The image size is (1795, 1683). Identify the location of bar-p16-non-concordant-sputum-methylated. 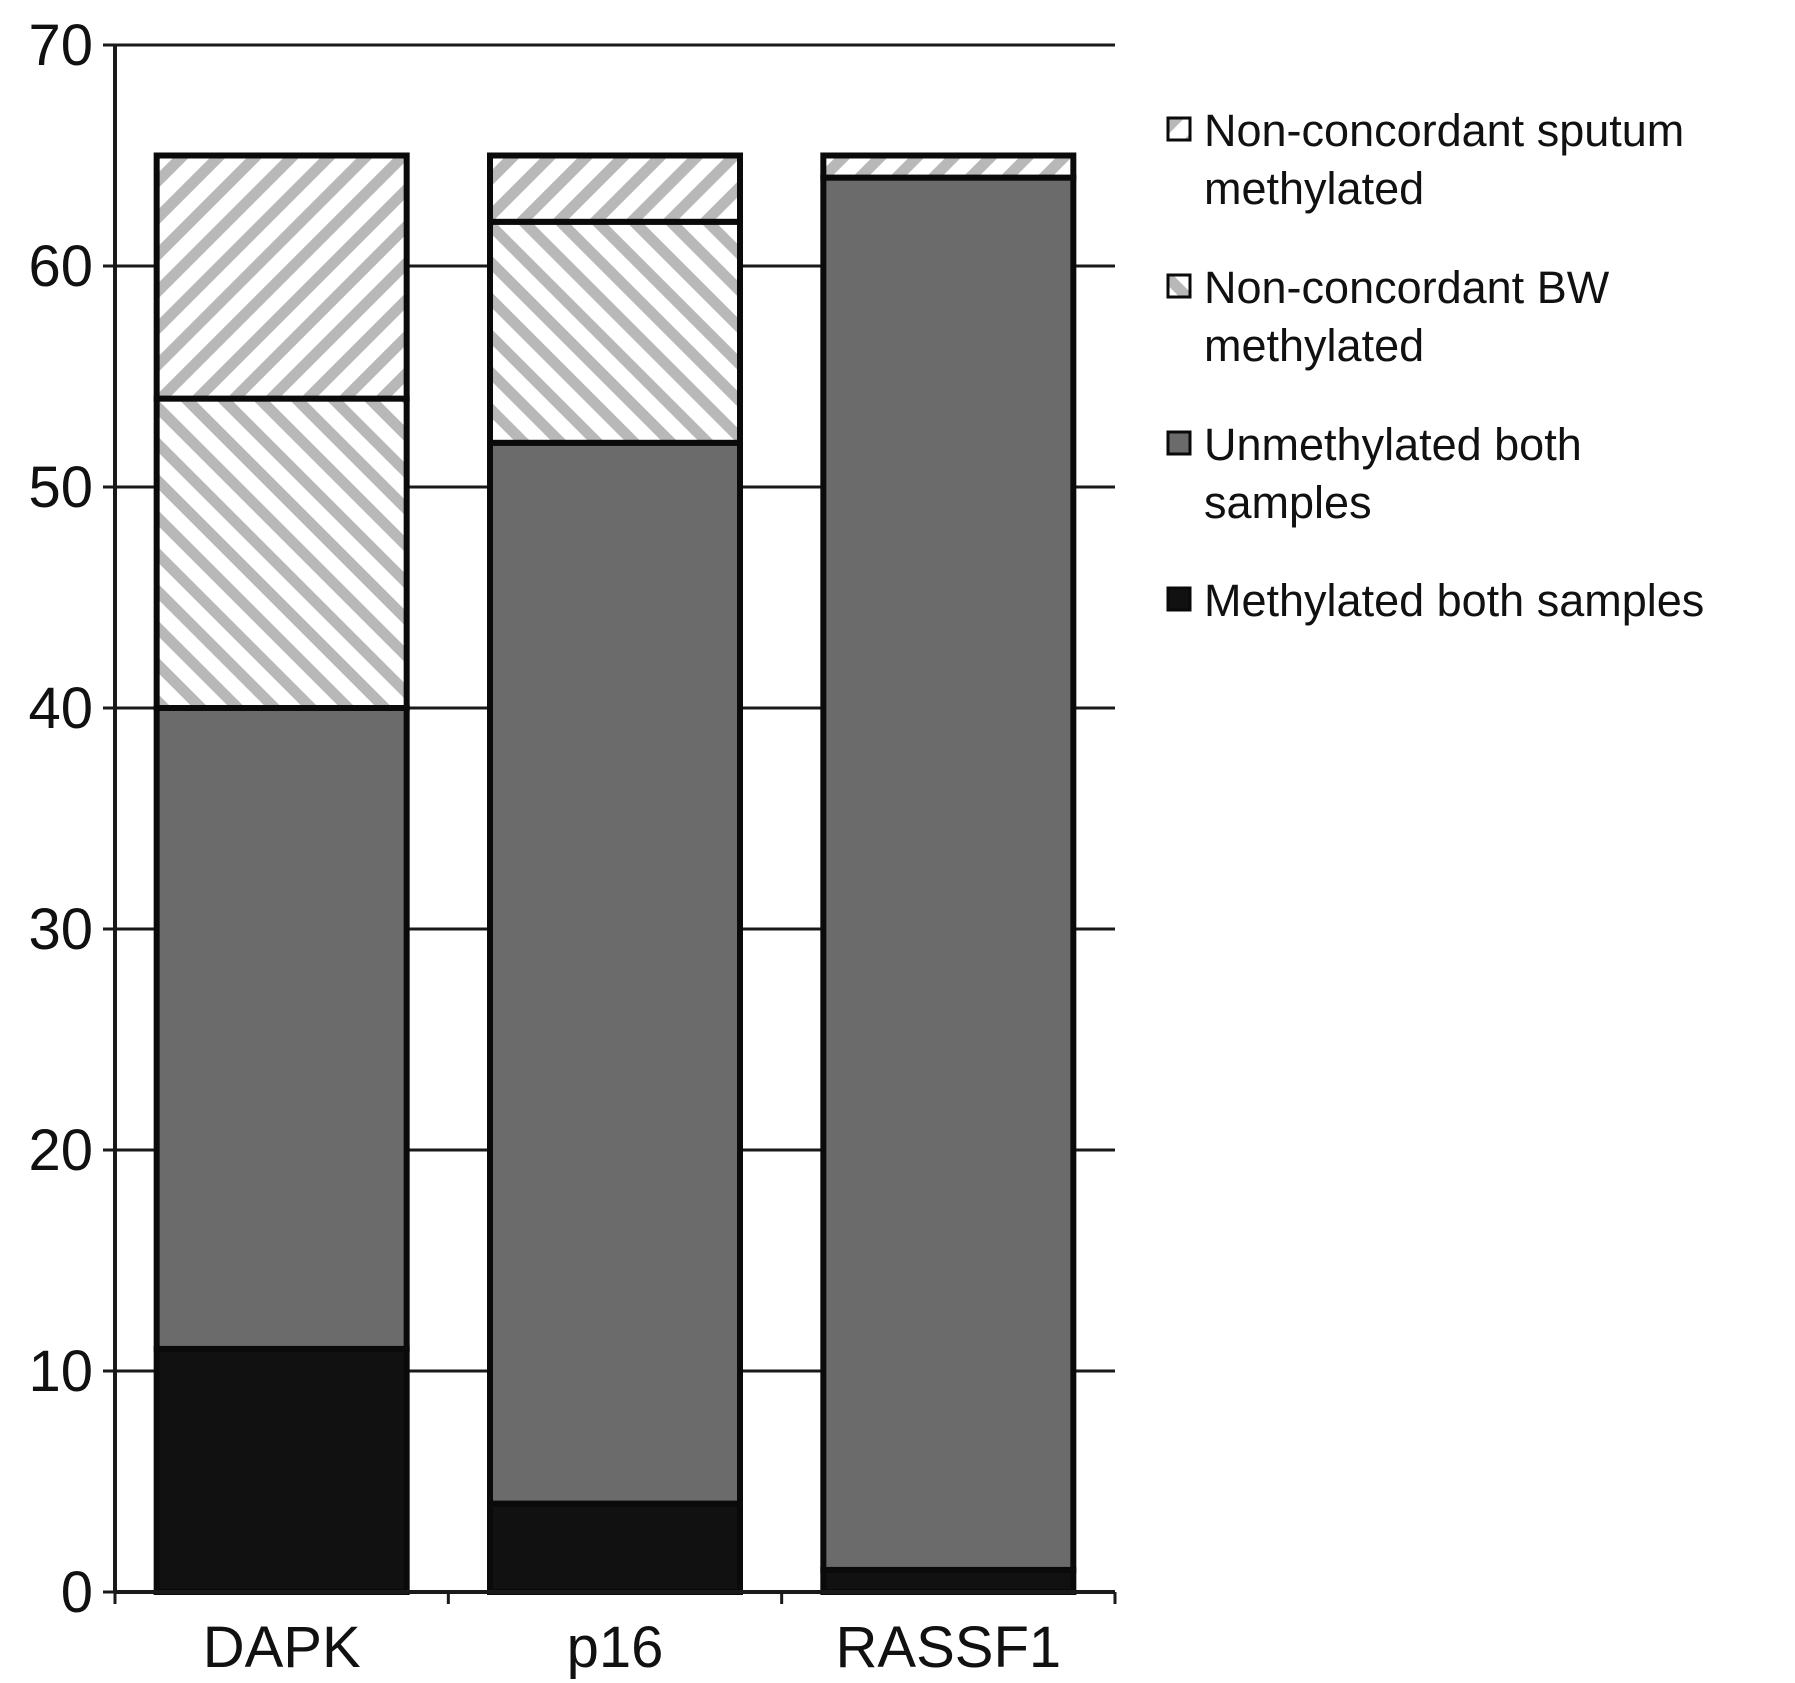
(615, 188).